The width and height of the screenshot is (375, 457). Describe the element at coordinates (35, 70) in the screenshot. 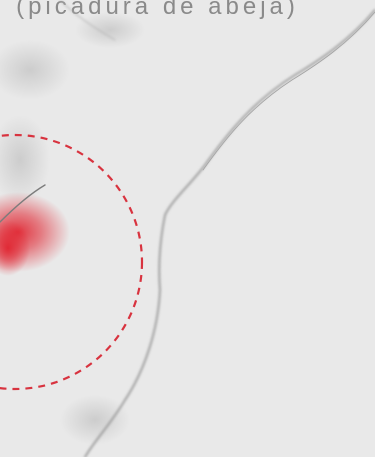

I see `shading-top-left` at that location.